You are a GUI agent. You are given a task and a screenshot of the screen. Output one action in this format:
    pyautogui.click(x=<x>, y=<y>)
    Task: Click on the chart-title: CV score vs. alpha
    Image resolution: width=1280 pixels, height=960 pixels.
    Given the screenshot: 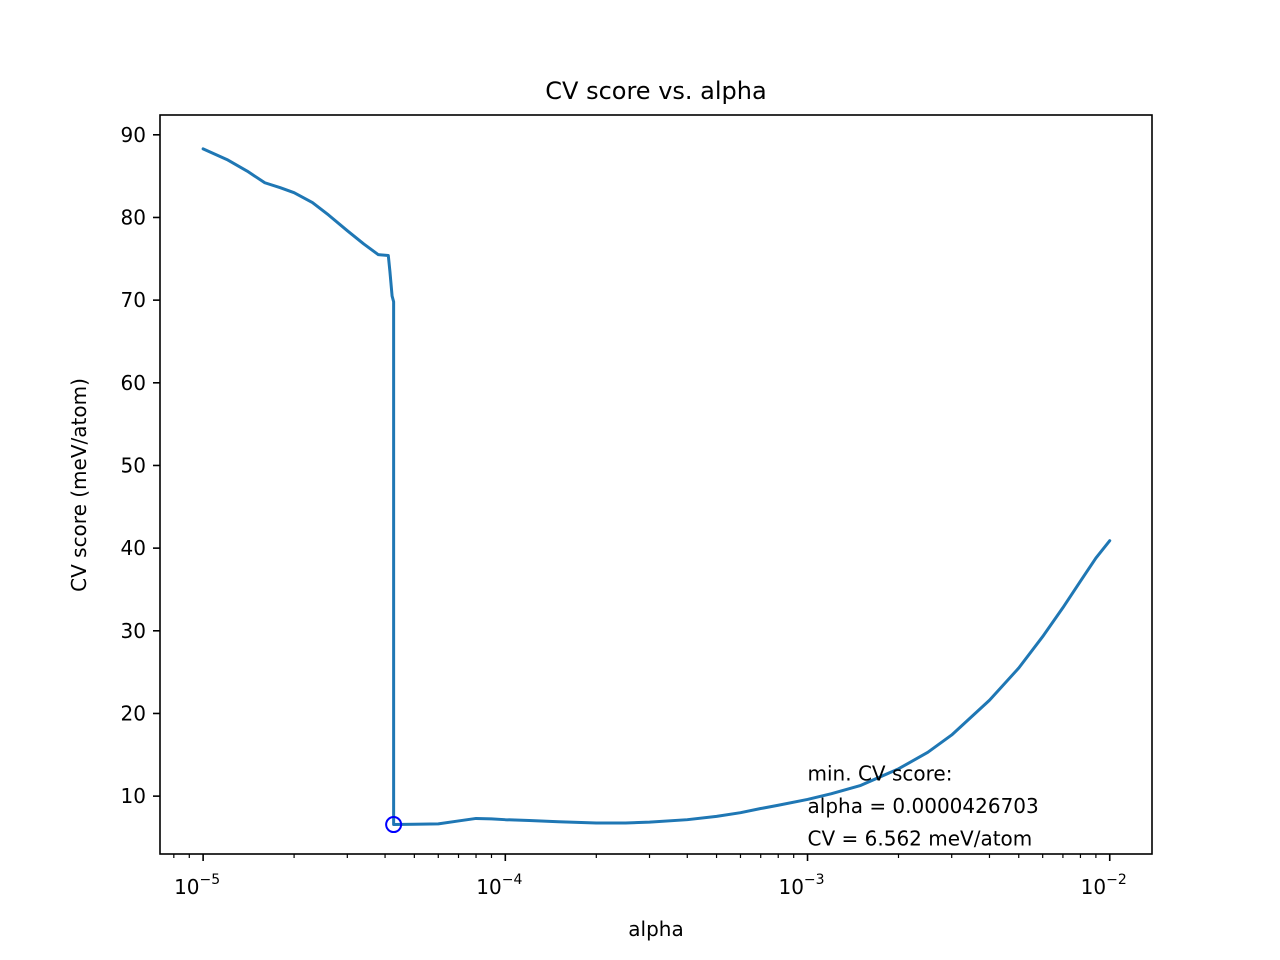 What is the action you would take?
    pyautogui.click(x=655, y=91)
    